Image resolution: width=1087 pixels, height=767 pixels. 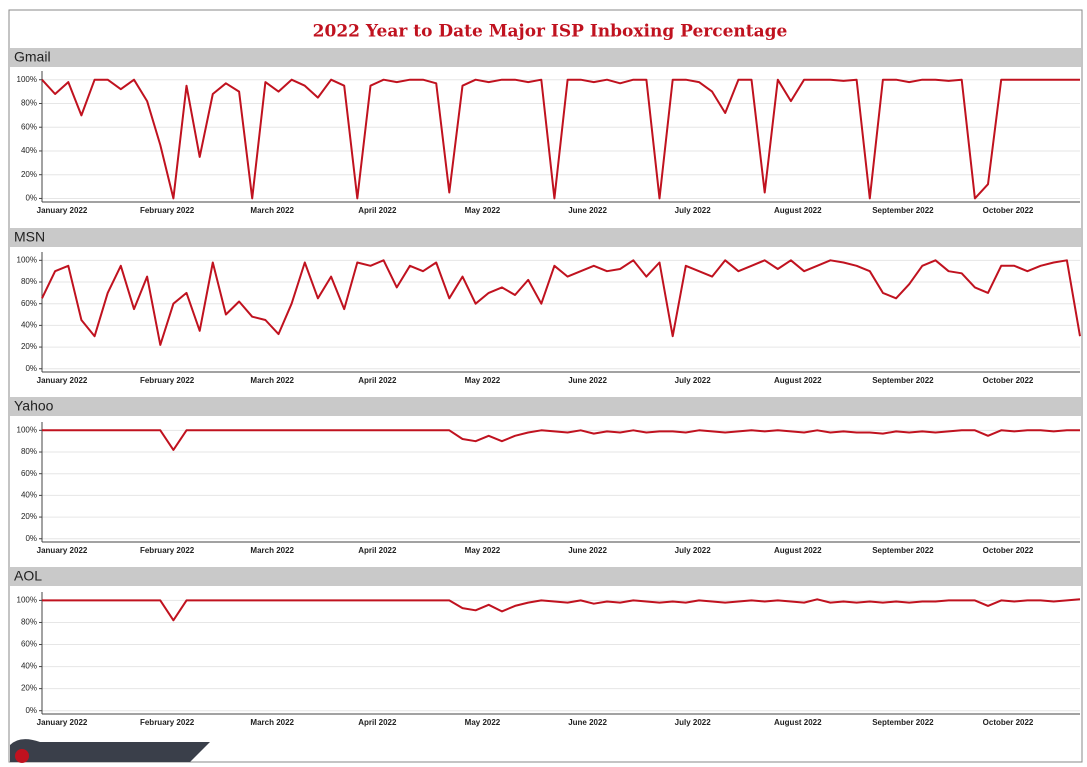 I want to click on panel-title: Gmail, so click(x=32, y=57).